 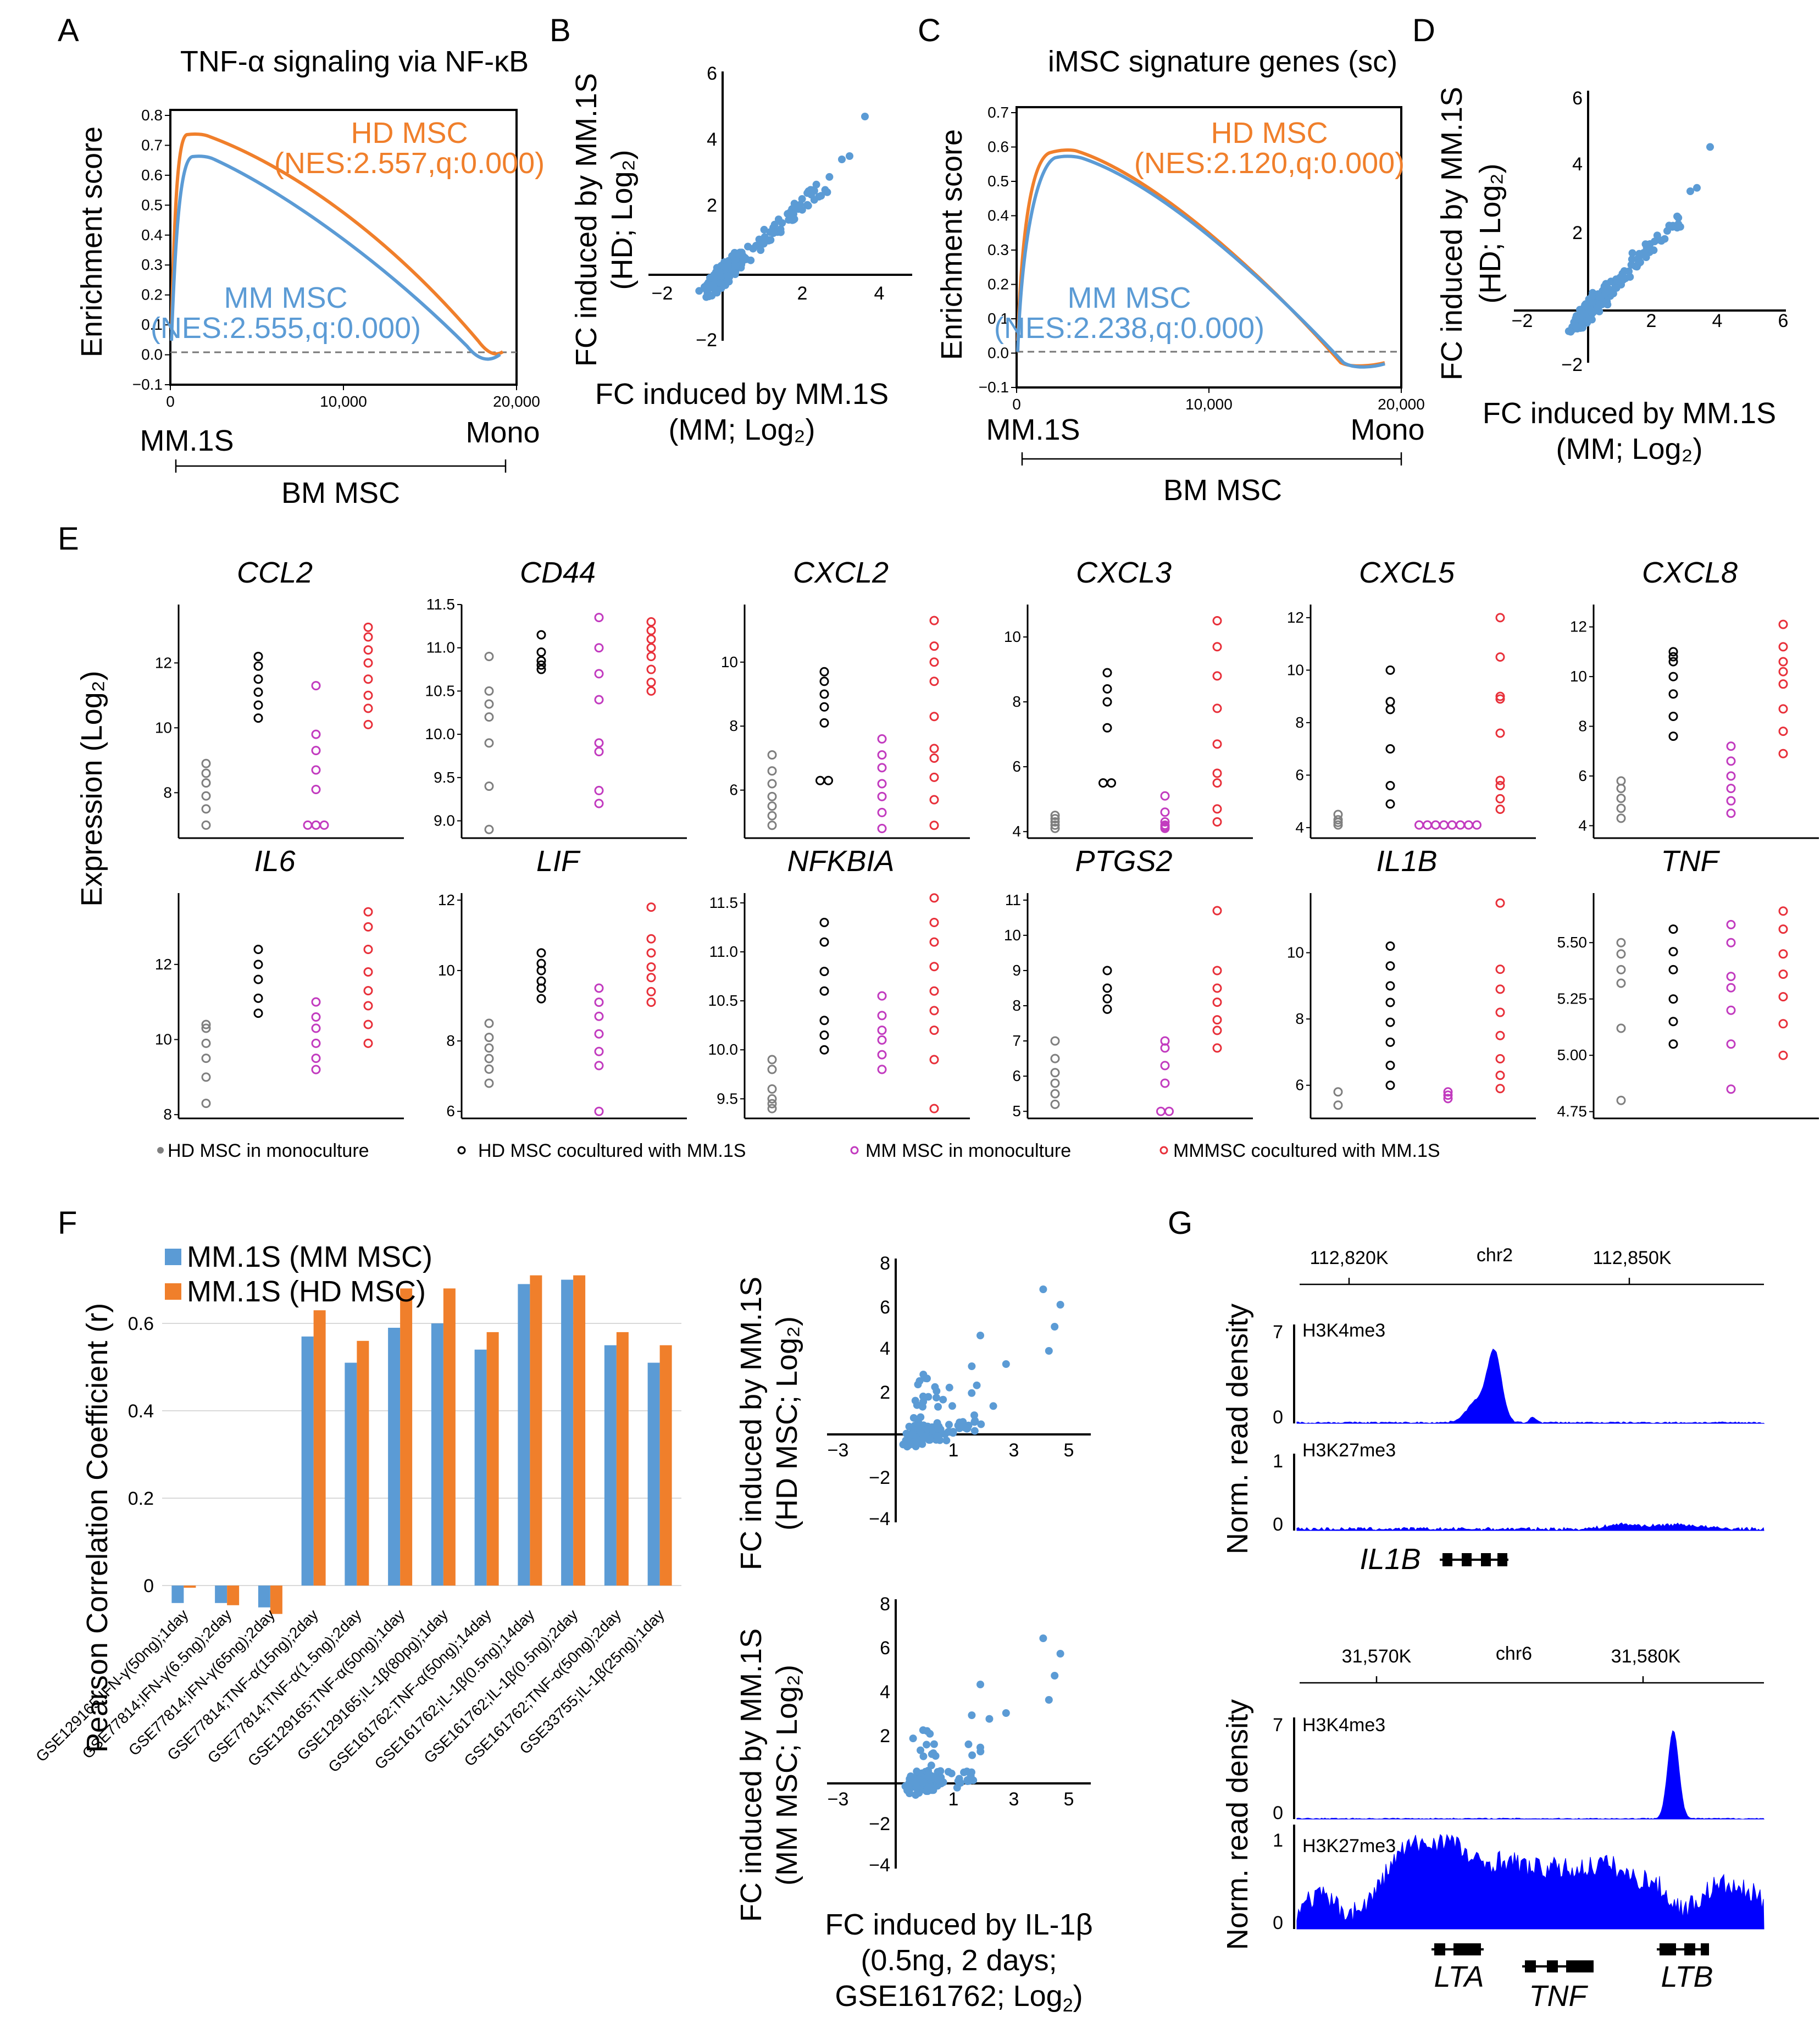 I want to click on ytick-label: 9.5, so click(x=727, y=1098).